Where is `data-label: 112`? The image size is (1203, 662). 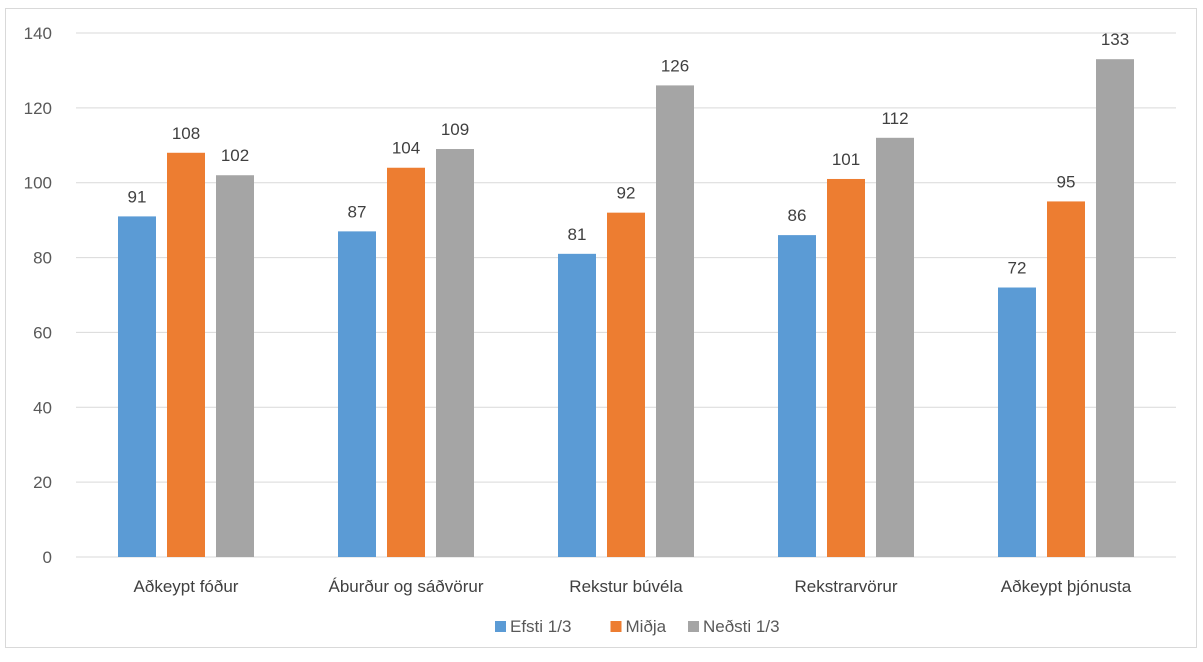 data-label: 112 is located at coordinates (894, 118).